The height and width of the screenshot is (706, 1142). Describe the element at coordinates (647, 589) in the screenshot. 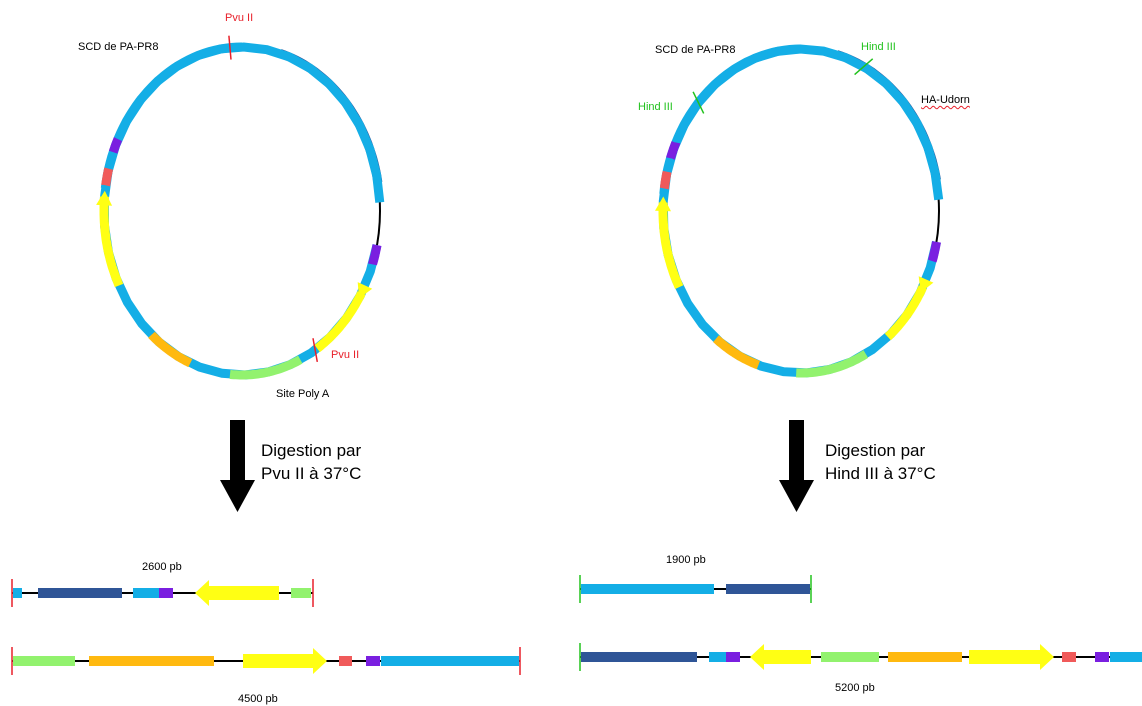

I see `frag-1900-light-blue` at that location.